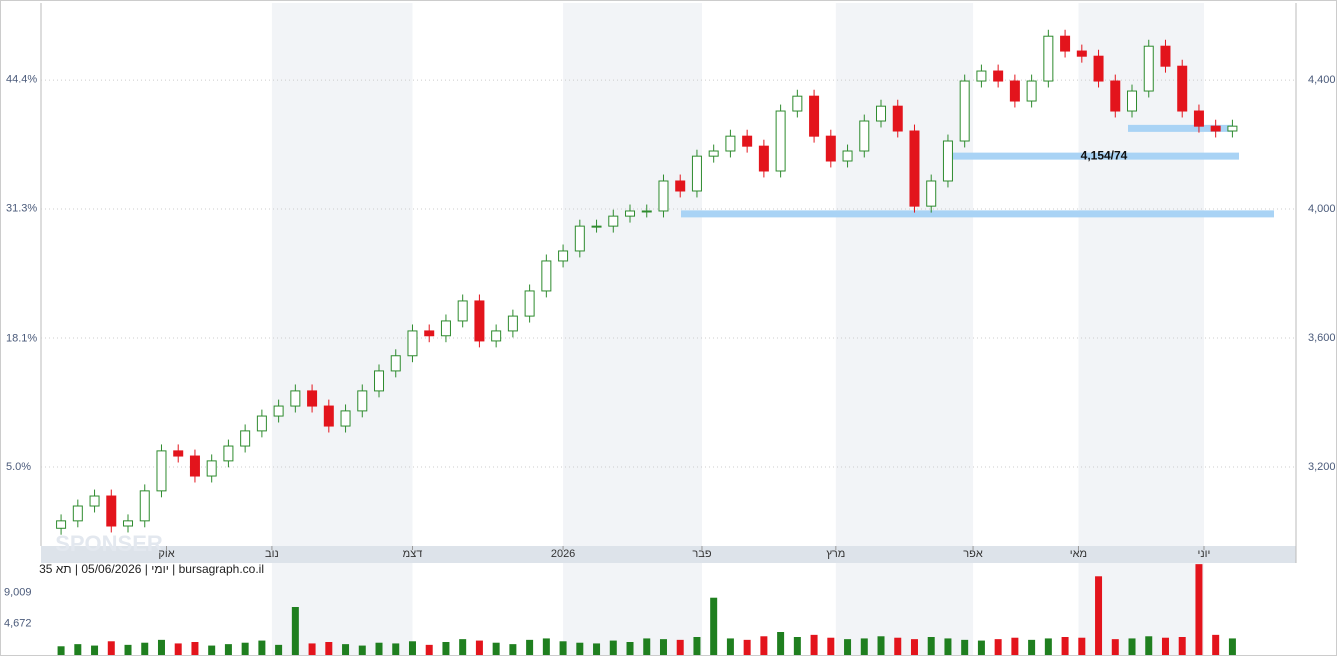 This screenshot has width=1337, height=656. Describe the element at coordinates (835, 554) in the screenshot. I see `x-tick-label: מרץ` at that location.